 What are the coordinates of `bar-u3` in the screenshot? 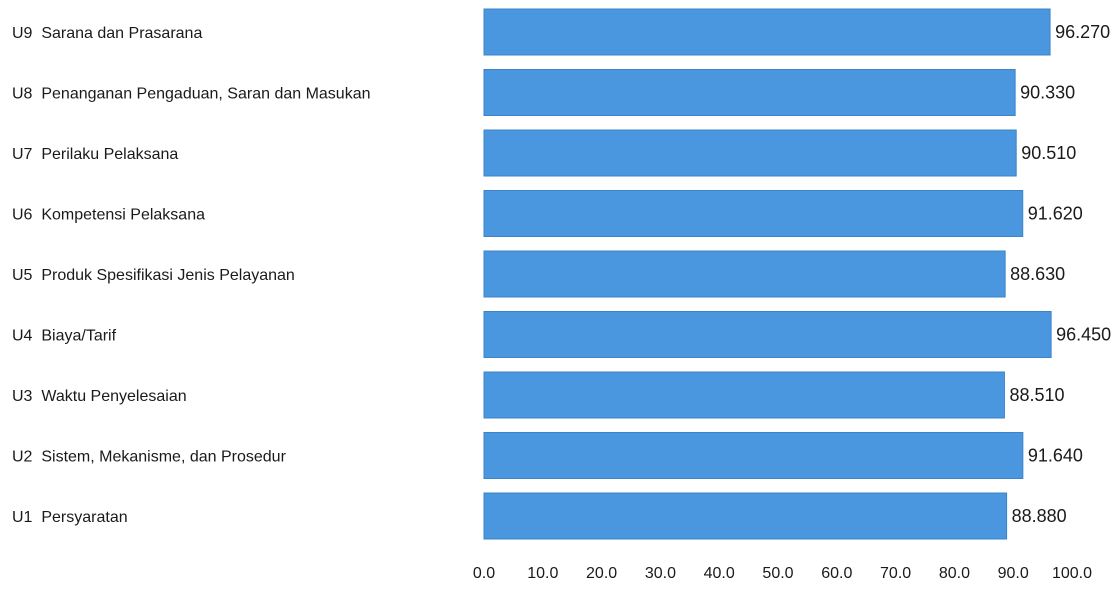 It's located at (744, 395).